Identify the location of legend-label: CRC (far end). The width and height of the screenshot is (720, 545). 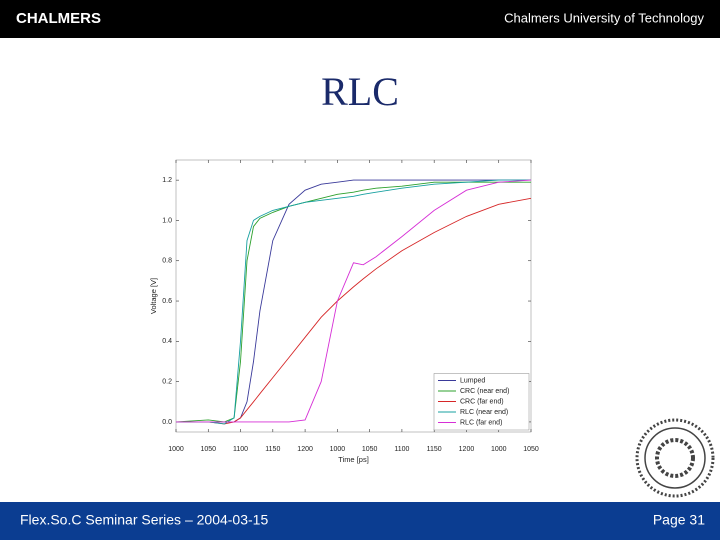
(482, 401).